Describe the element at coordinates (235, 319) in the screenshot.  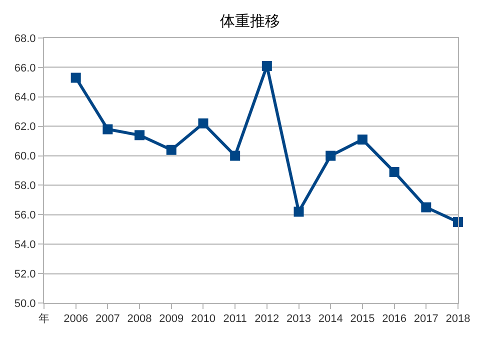
I see `x-tick-label: 2011` at that location.